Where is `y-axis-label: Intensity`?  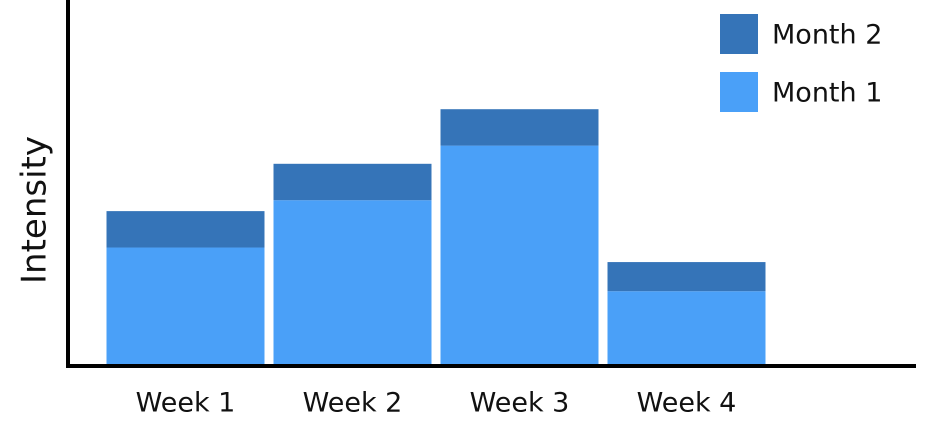 y-axis-label: Intensity is located at coordinates (35, 210).